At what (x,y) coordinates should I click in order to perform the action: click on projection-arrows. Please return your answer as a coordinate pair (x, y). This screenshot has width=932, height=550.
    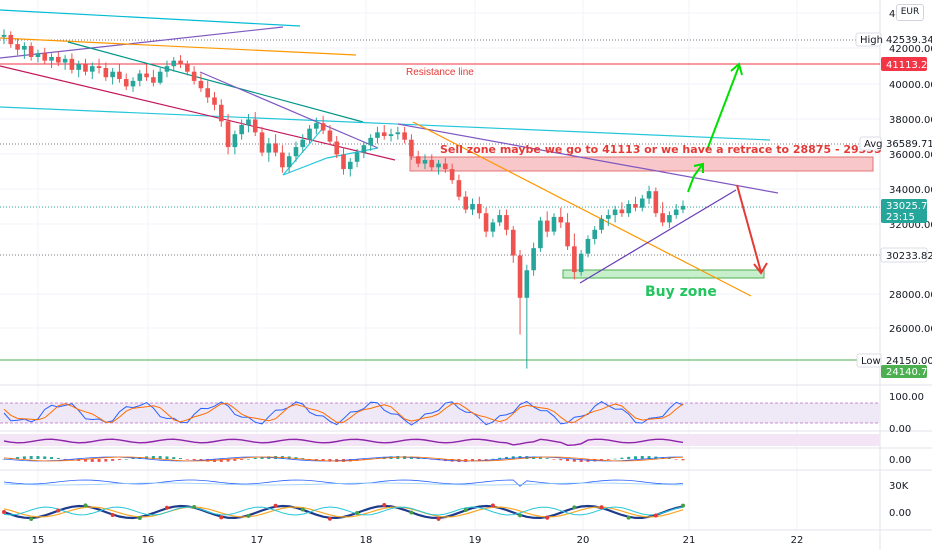
    Looking at the image, I should click on (727, 168).